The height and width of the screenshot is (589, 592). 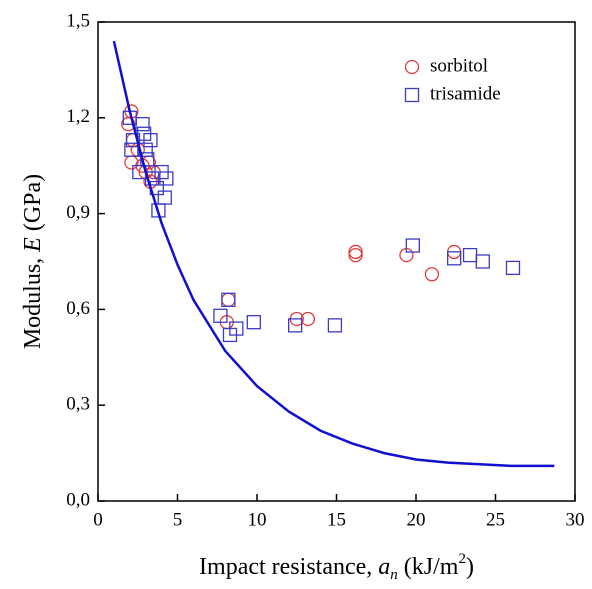 I want to click on x-tick-label: 25, so click(x=495, y=519).